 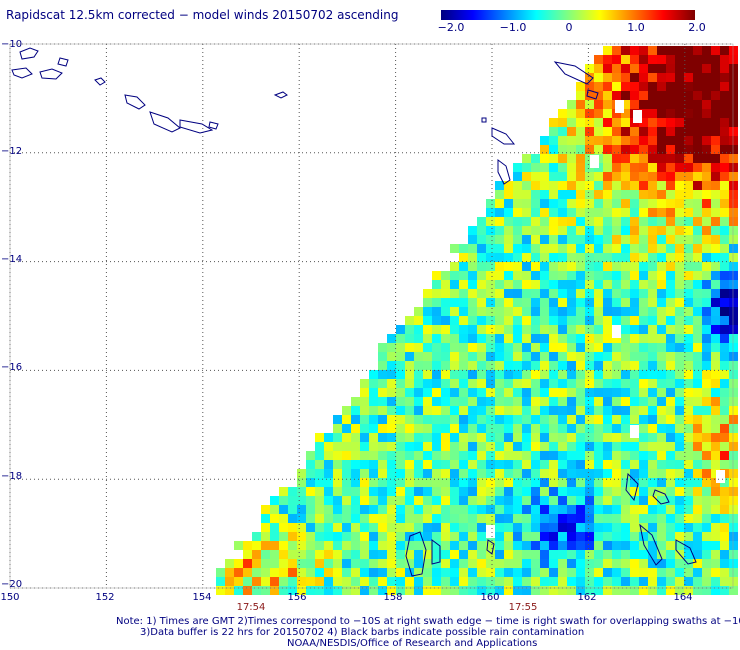 What do you see at coordinates (393, 597) in the screenshot?
I see `lon-label: 158` at bounding box center [393, 597].